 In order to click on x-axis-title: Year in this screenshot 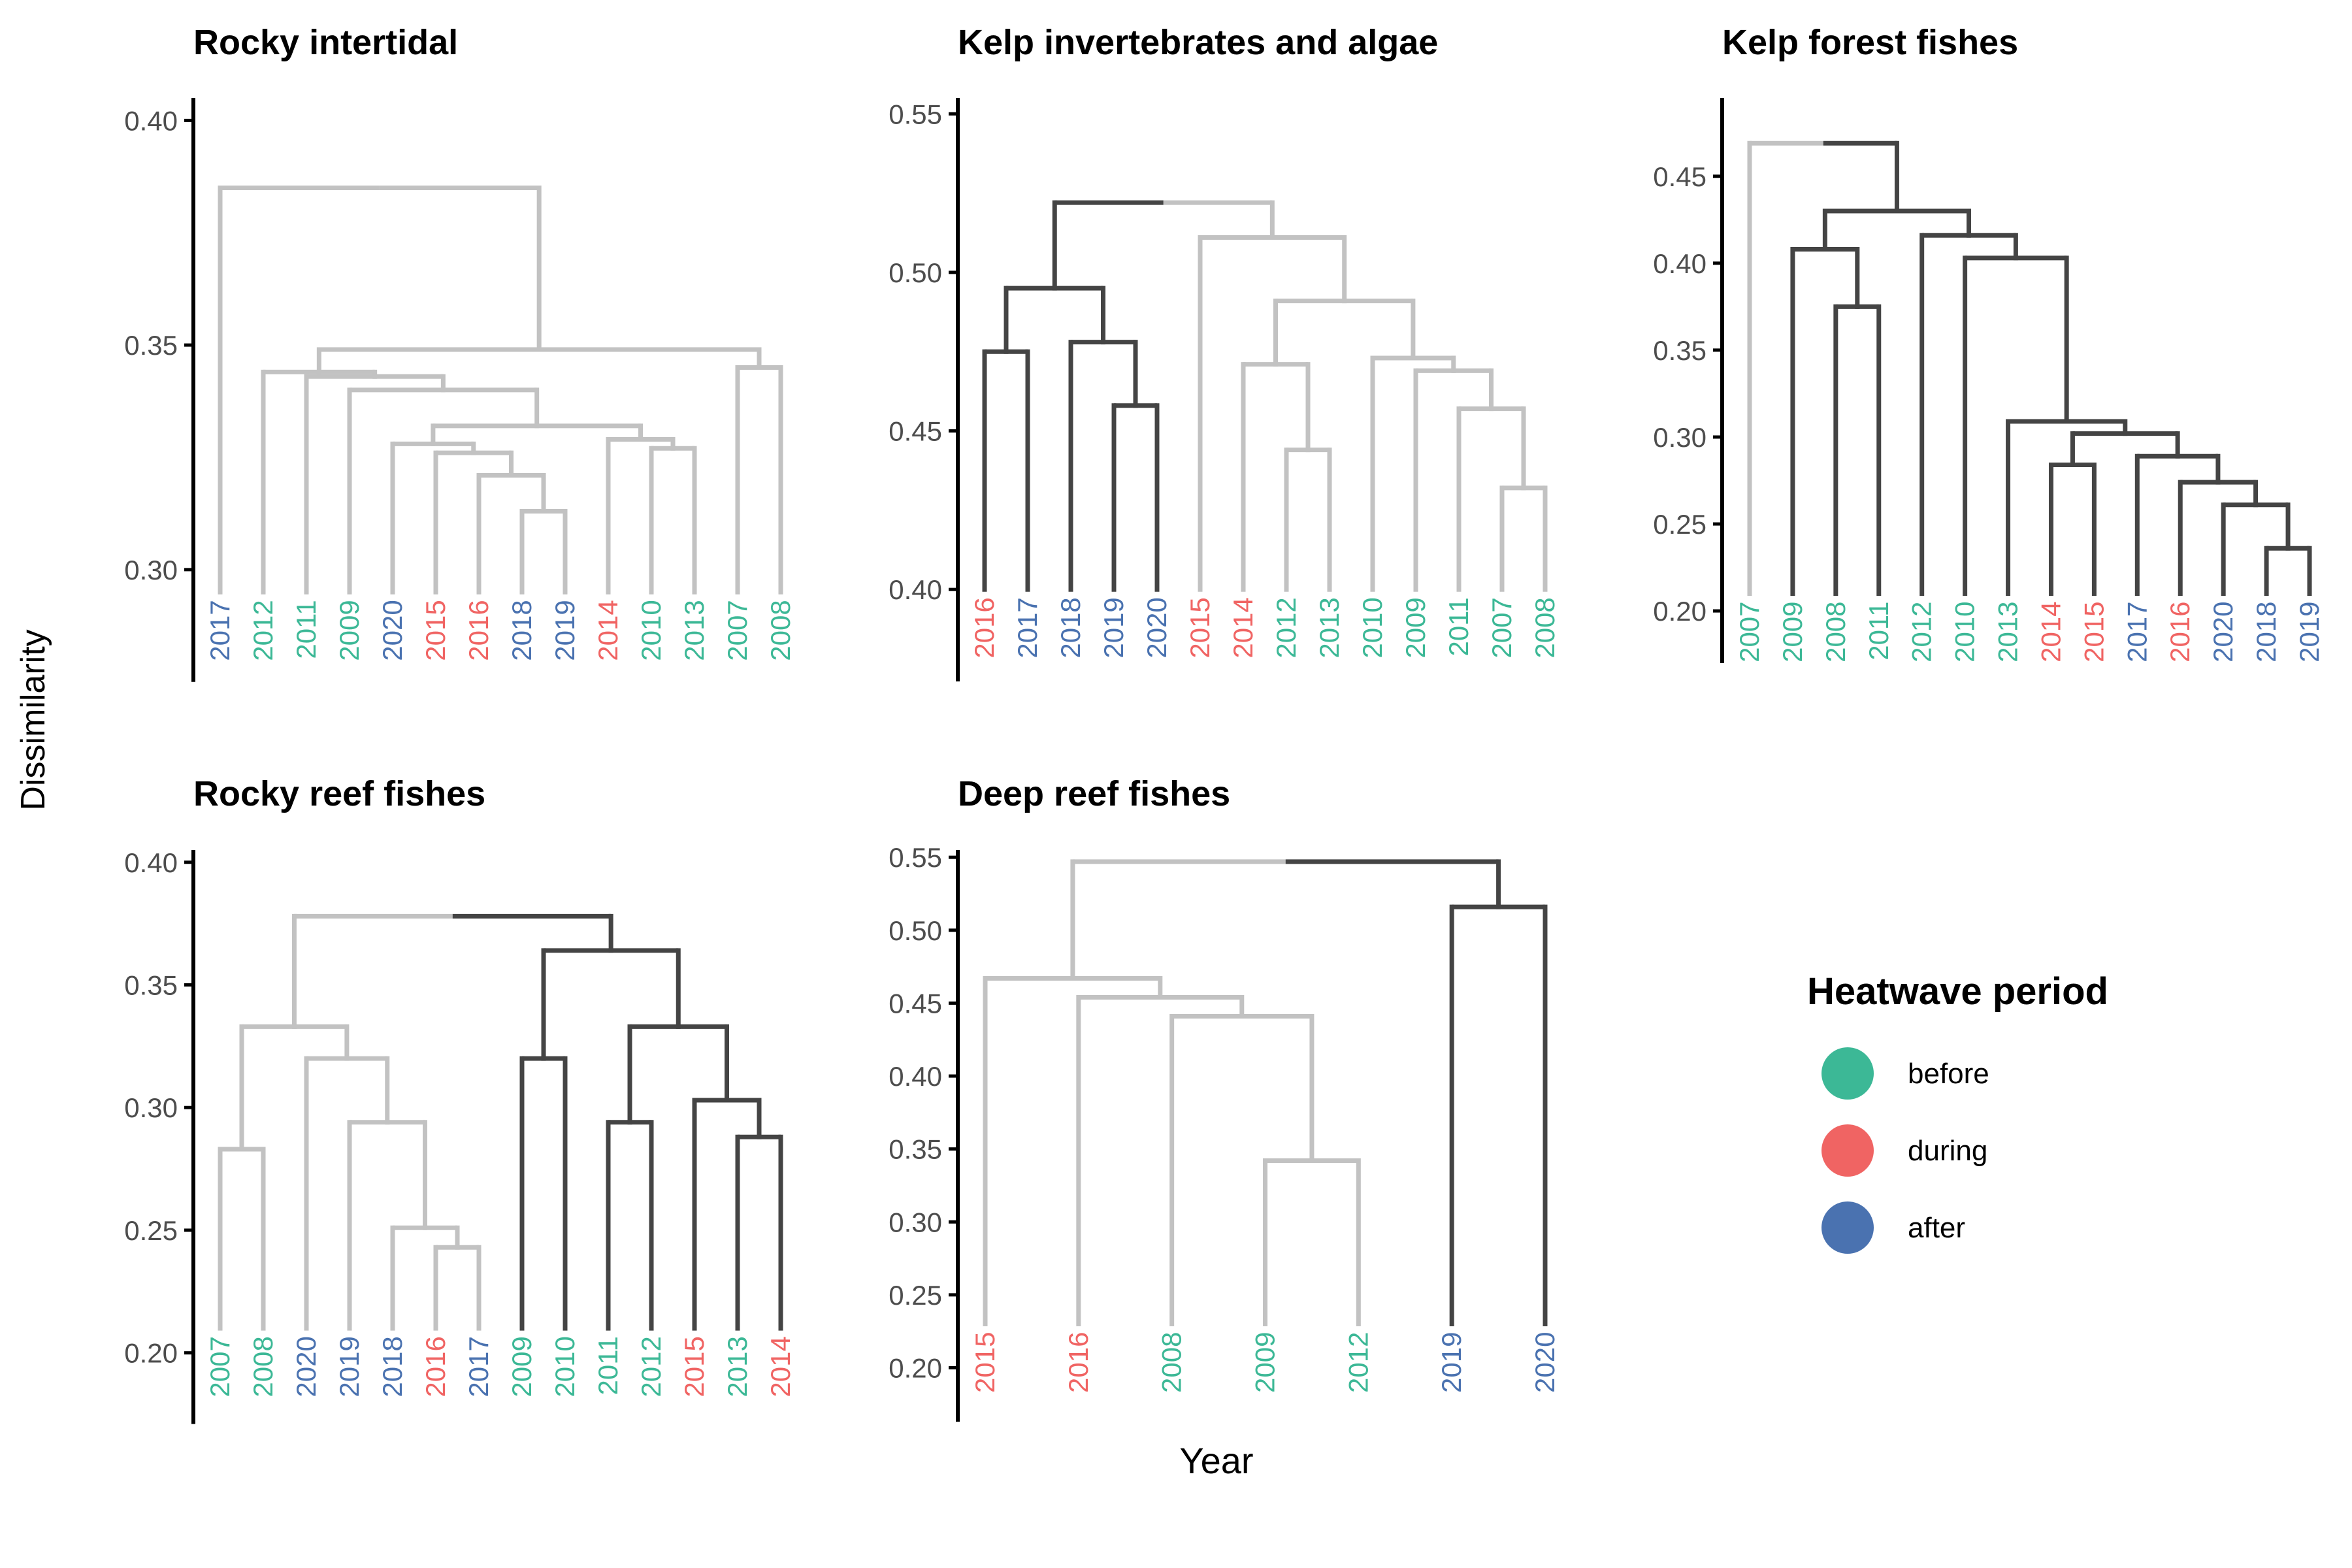, I will do `click(1216, 1460)`.